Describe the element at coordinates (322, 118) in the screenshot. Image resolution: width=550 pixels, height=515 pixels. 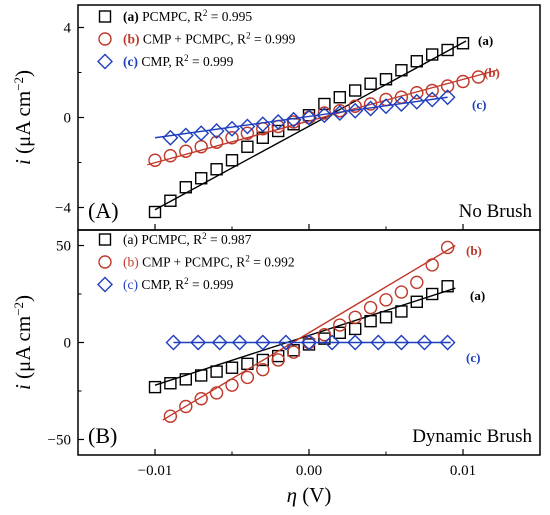
I see `series-b` at that location.